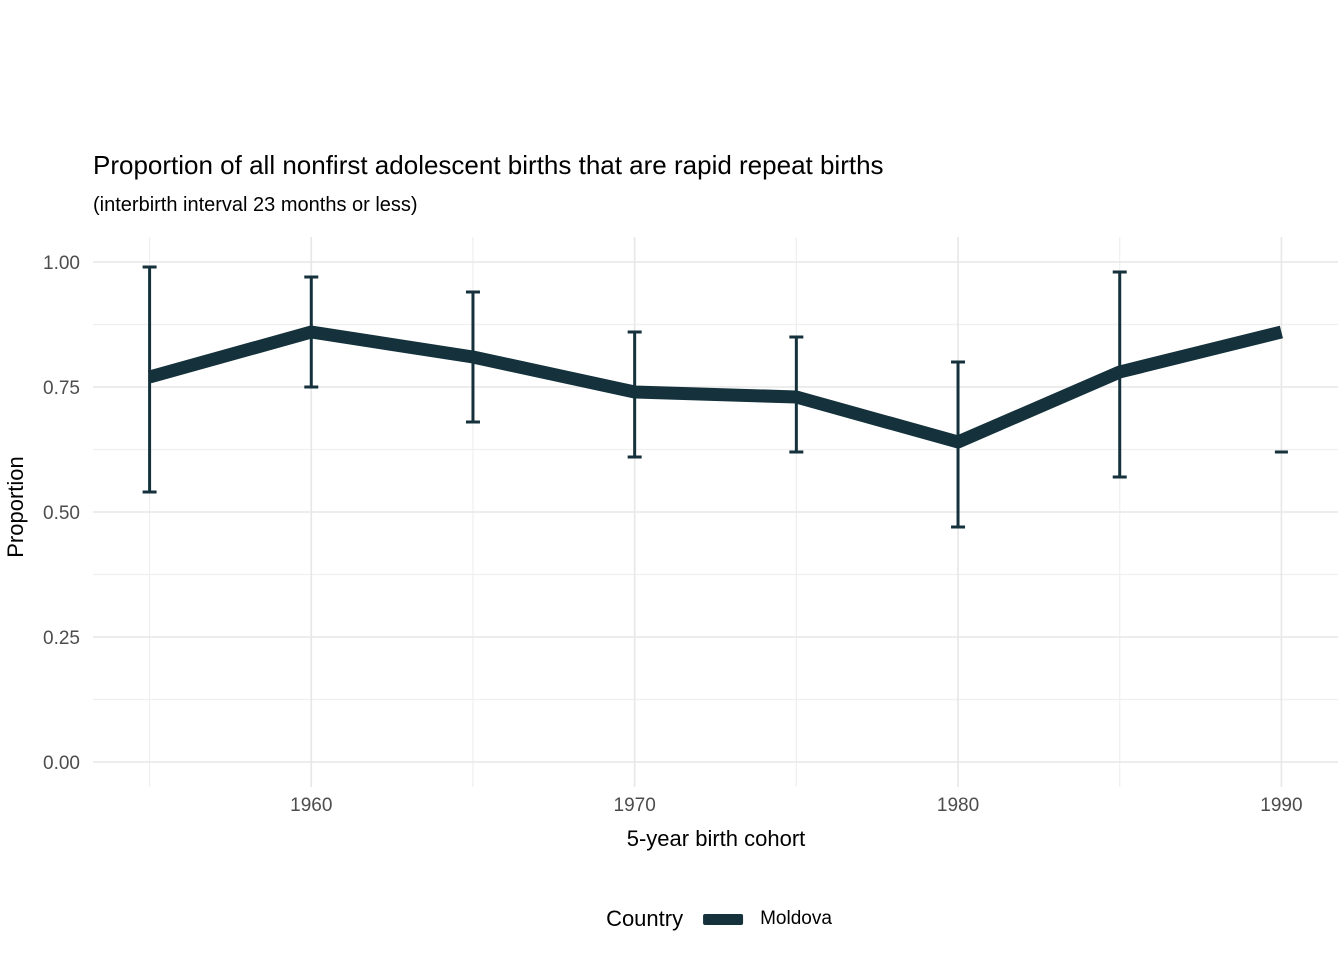 The width and height of the screenshot is (1344, 960). I want to click on data-line-moldova, so click(715, 387).